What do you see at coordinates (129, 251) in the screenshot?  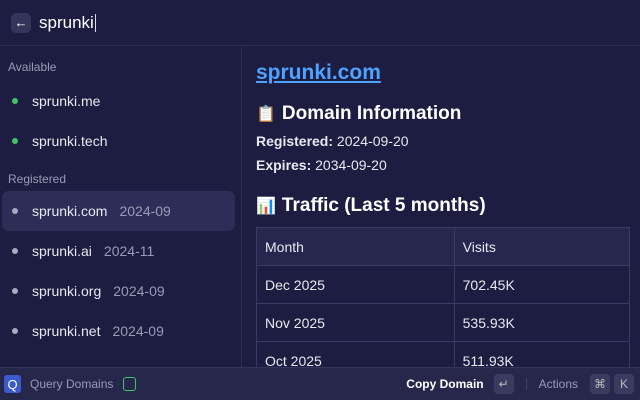 I see `domain-date: 2024-11` at bounding box center [129, 251].